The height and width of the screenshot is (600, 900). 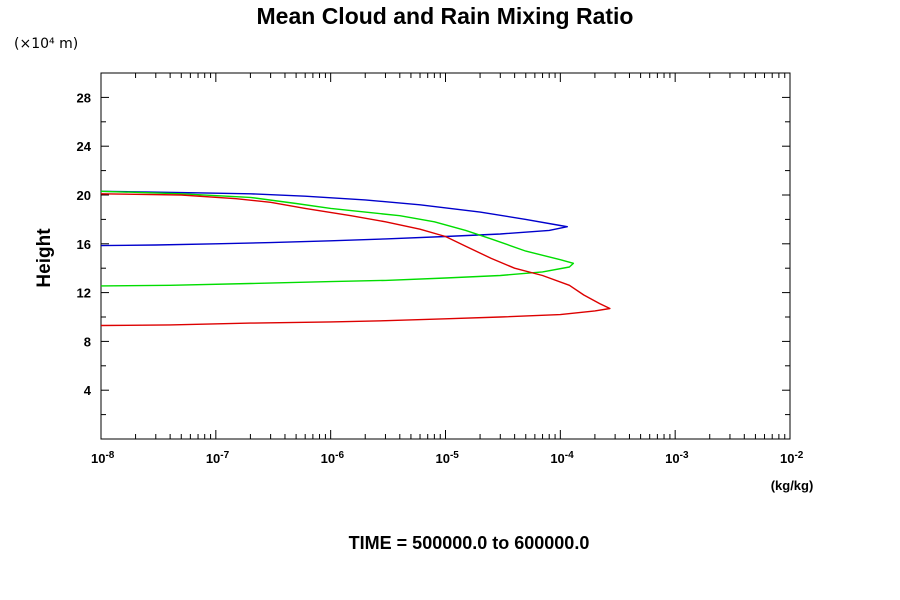 I want to click on y-tick-labels: 4 8 12 16 20 24 28, so click(x=84, y=244).